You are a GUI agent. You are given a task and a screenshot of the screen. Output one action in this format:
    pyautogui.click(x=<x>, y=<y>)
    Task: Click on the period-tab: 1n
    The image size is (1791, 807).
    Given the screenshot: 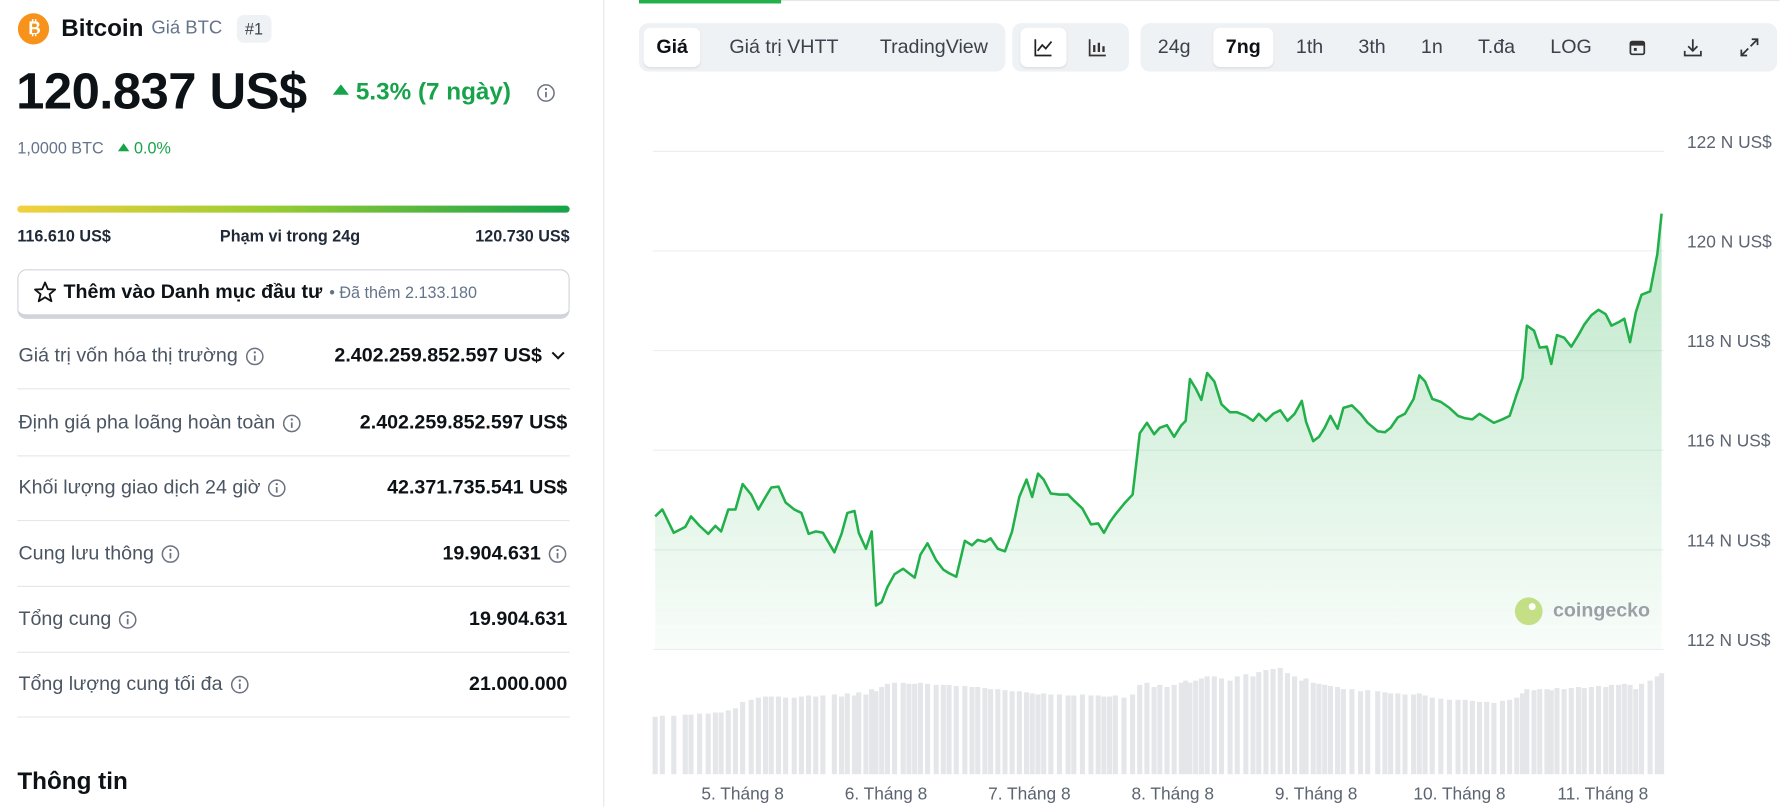 What is the action you would take?
    pyautogui.click(x=1431, y=46)
    